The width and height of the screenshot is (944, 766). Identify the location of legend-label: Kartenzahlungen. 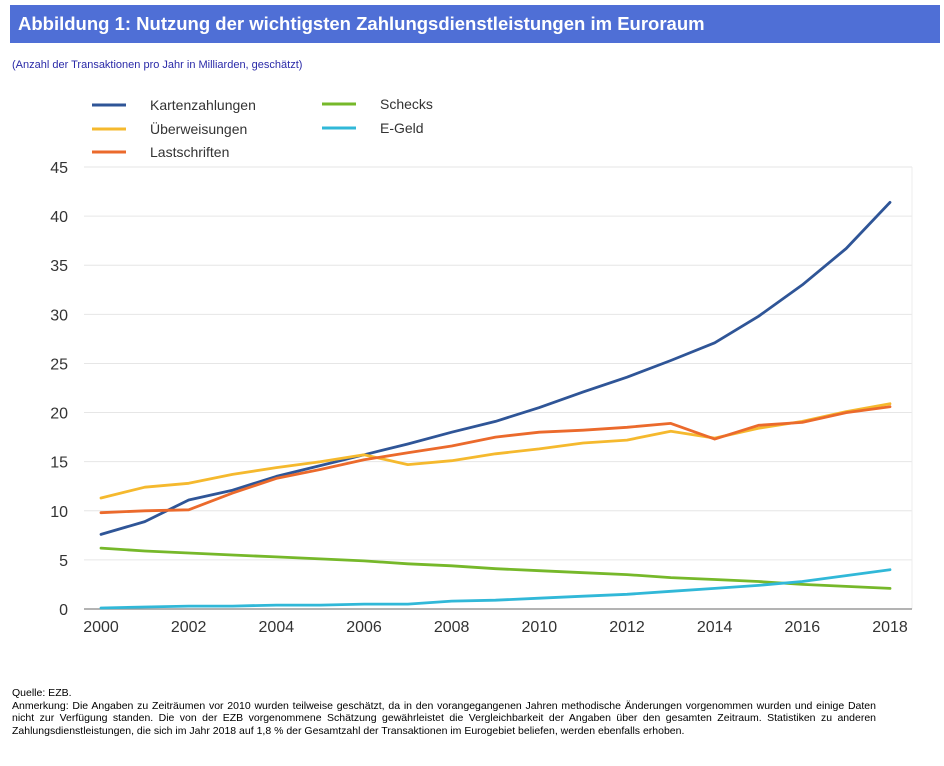
(203, 105).